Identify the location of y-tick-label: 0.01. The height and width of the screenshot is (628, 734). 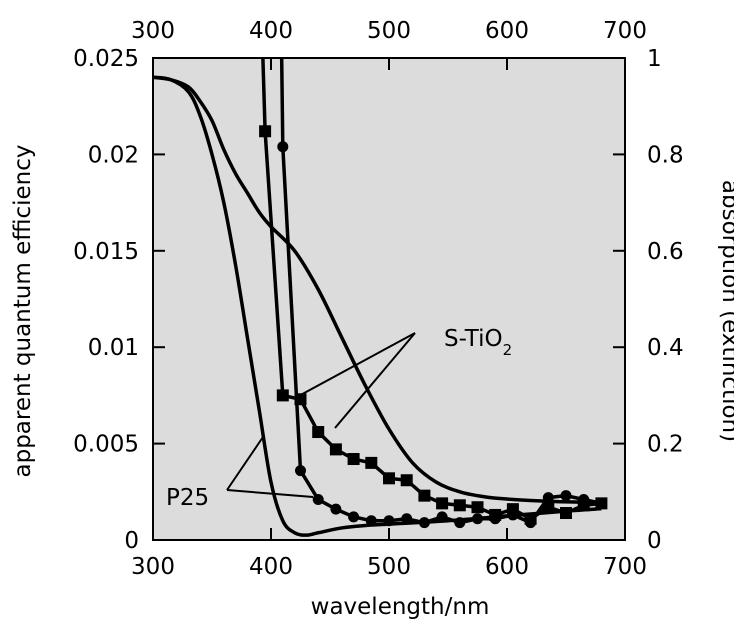
(113, 348).